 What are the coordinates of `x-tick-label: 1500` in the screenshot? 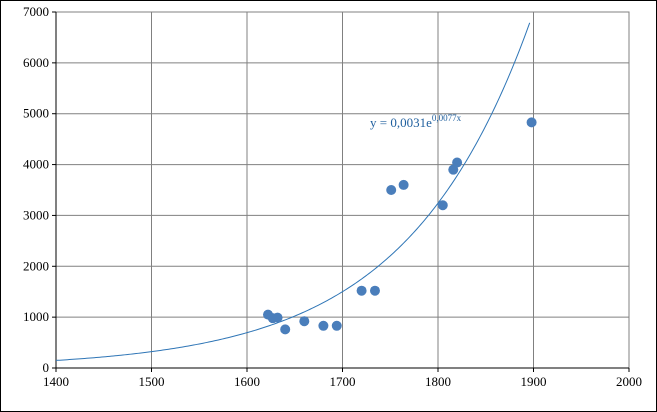 It's located at (152, 381).